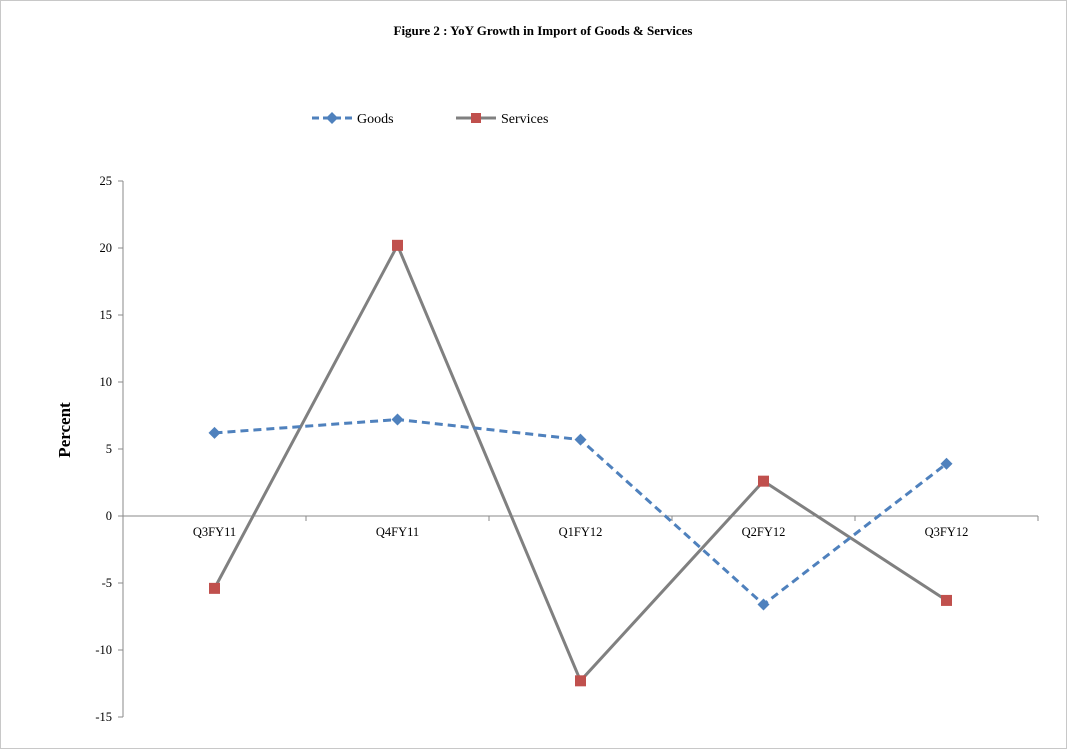  I want to click on y-tick-label: 5, so click(109, 449).